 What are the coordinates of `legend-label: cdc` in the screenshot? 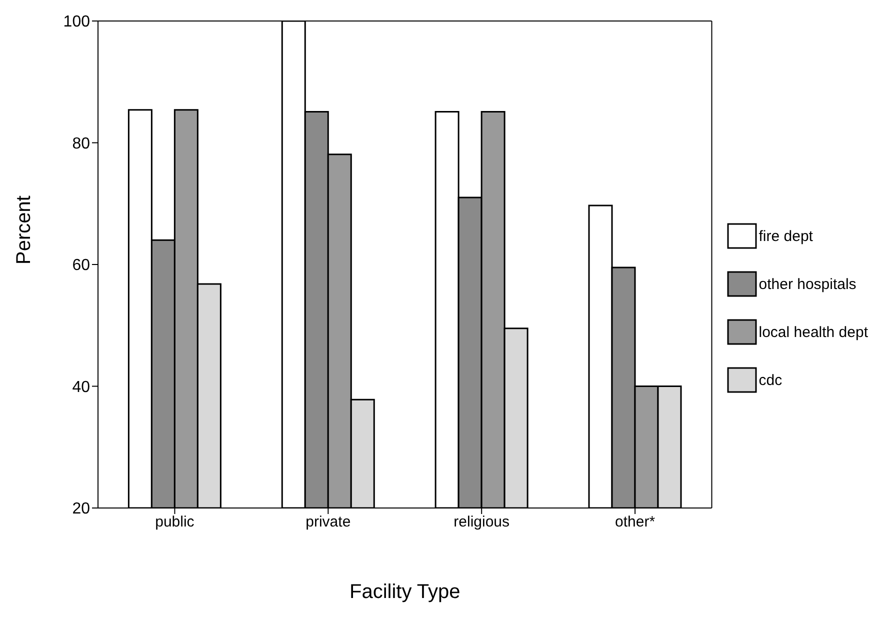 It's located at (770, 380).